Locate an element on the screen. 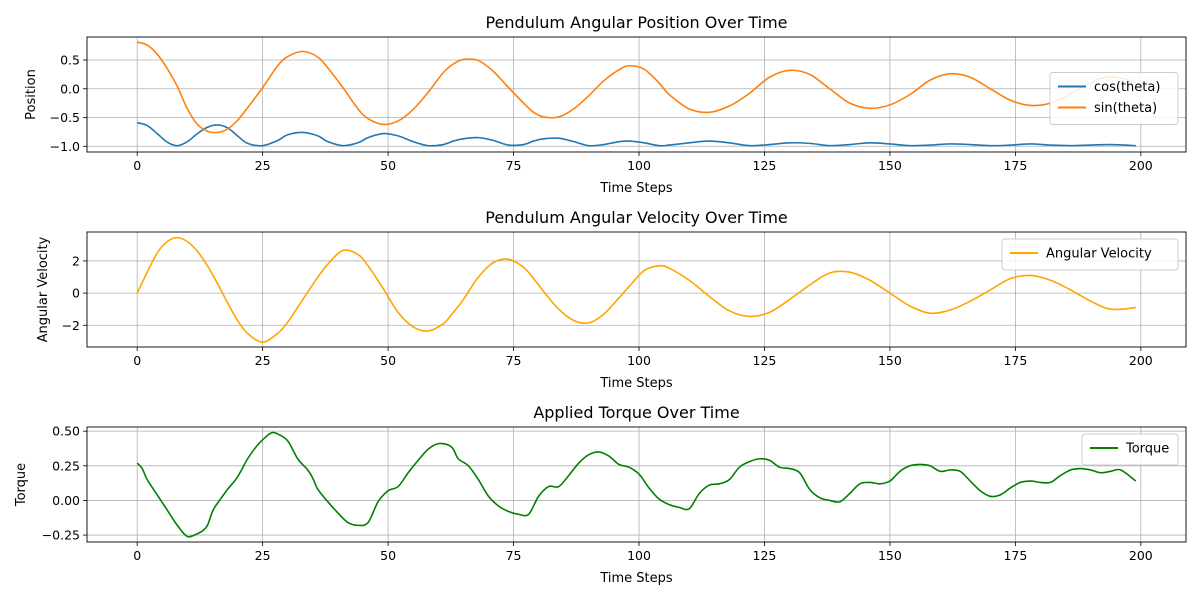 The image size is (1200, 600). y-tick-label: −2 is located at coordinates (71, 325).